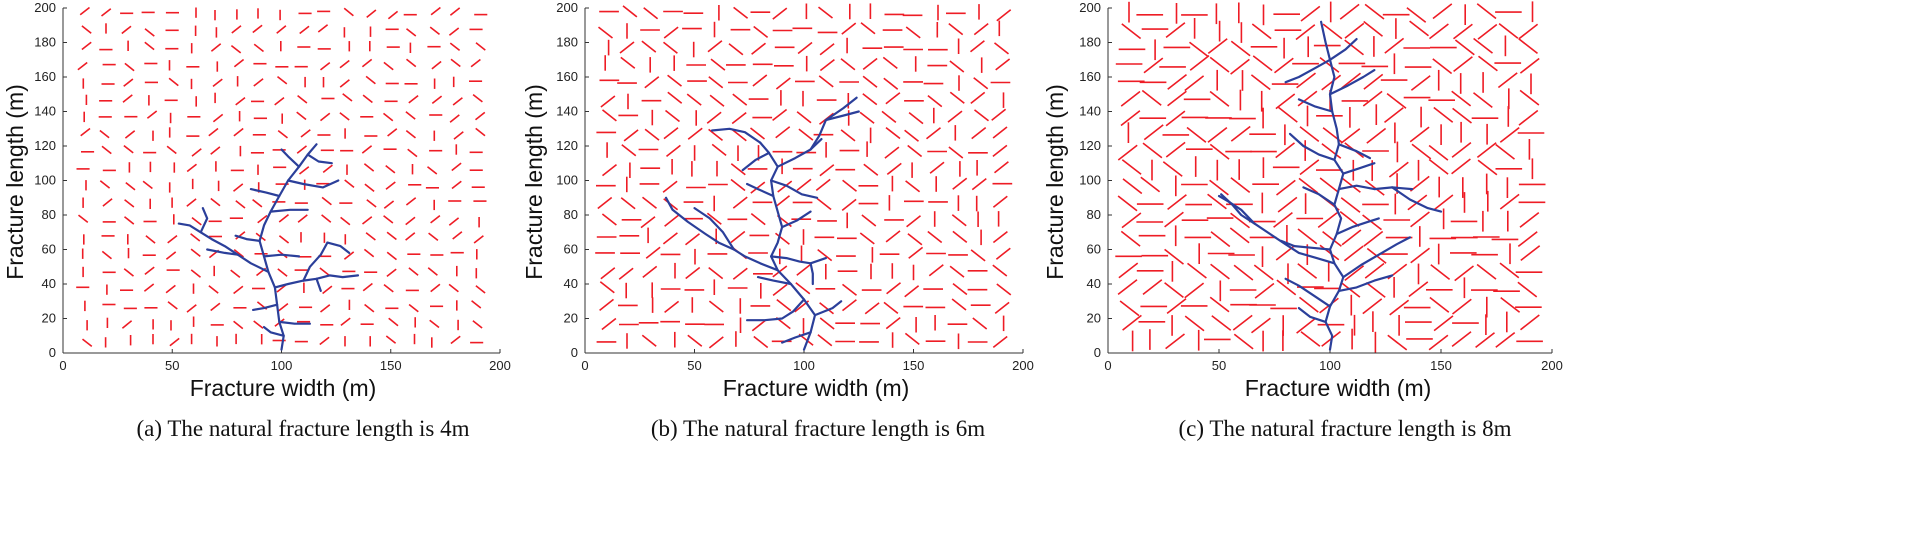  I want to click on x-tick-label: 100, so click(282, 365).